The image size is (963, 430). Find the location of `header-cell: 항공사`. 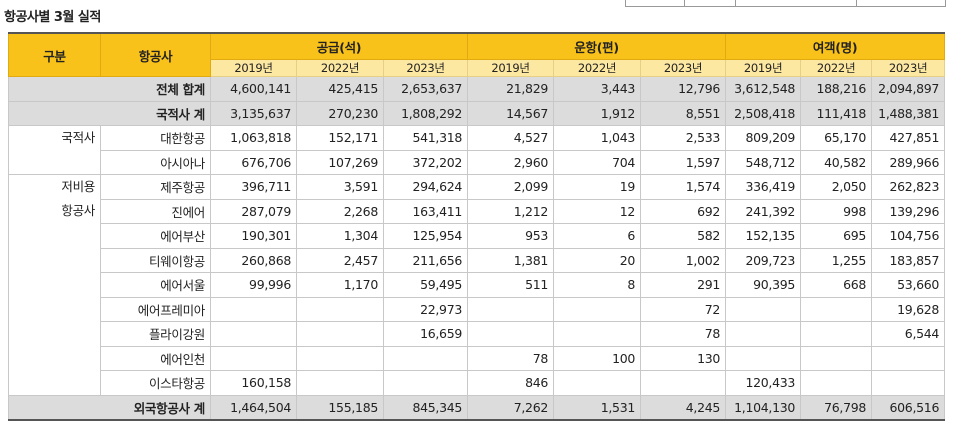

header-cell: 항공사 is located at coordinates (155, 54).